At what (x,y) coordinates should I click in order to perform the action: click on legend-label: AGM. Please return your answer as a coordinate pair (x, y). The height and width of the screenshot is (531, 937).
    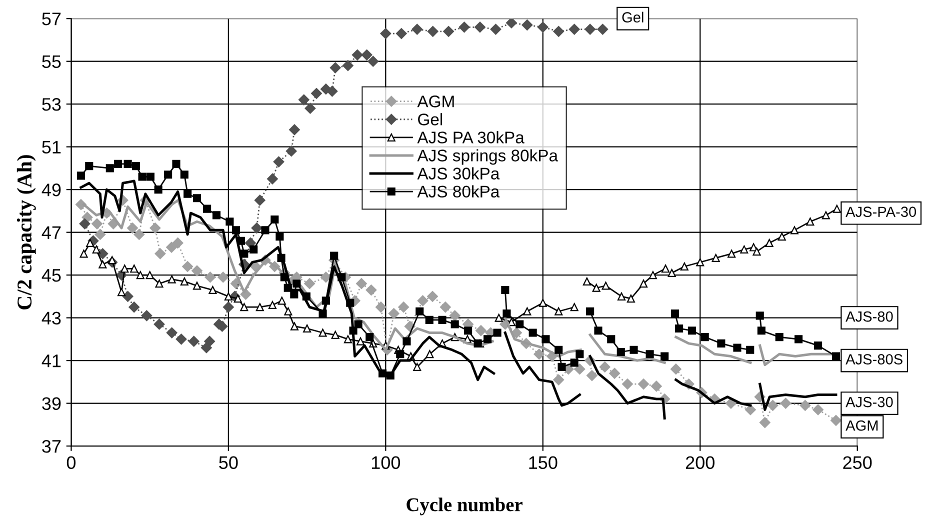
    Looking at the image, I should click on (435, 102).